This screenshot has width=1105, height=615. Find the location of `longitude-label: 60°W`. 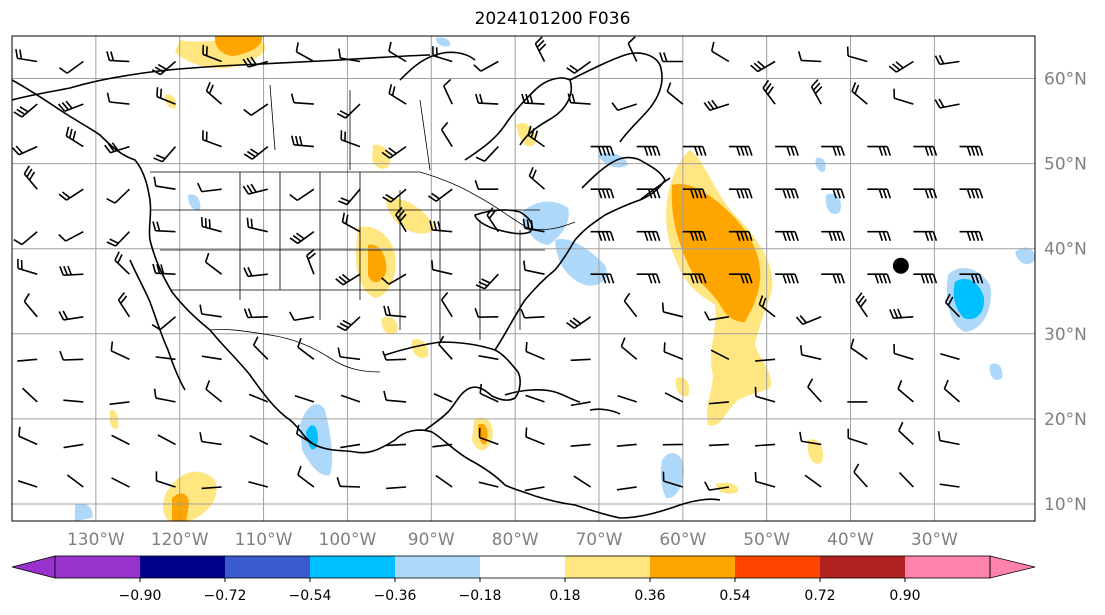

longitude-label: 60°W is located at coordinates (682, 540).